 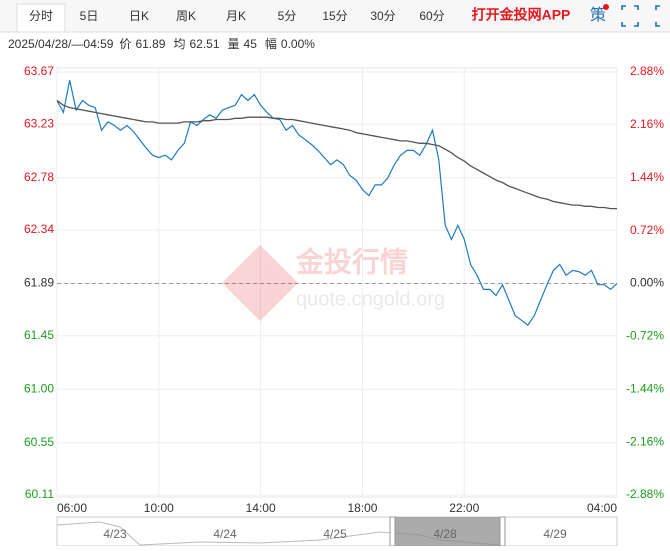 I want to click on navigator-date: 4/23, so click(x=115, y=534).